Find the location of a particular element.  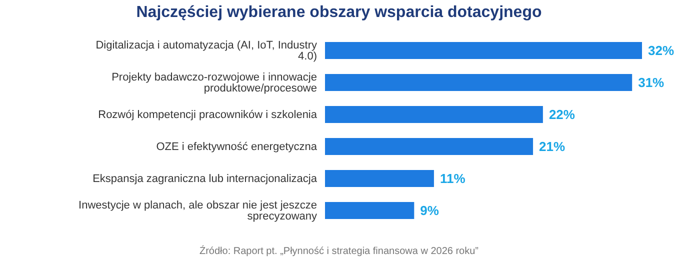

y-tick-label: Projekty badawczo-rozwojowe i innowacje produktowe/procesowe is located at coordinates (214, 82).